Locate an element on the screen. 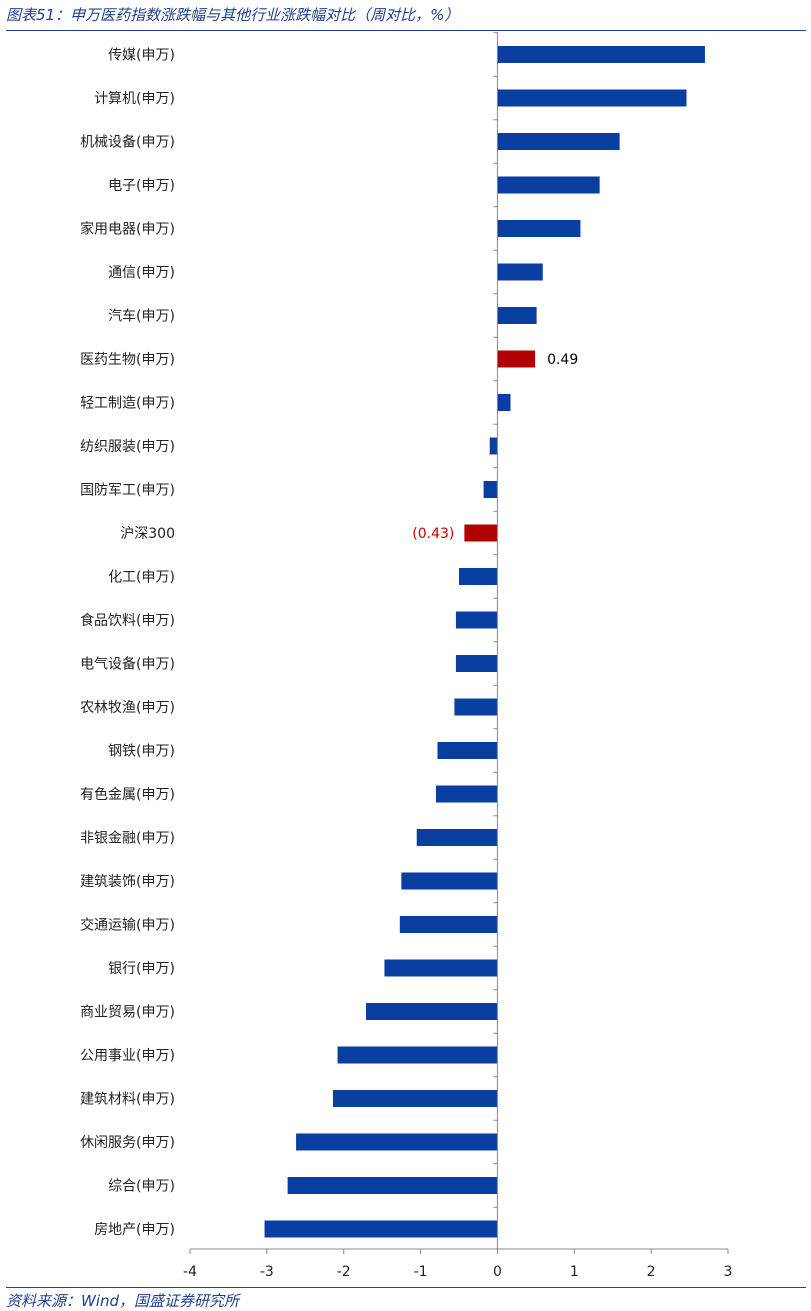  bar-电子申万 is located at coordinates (548, 185).